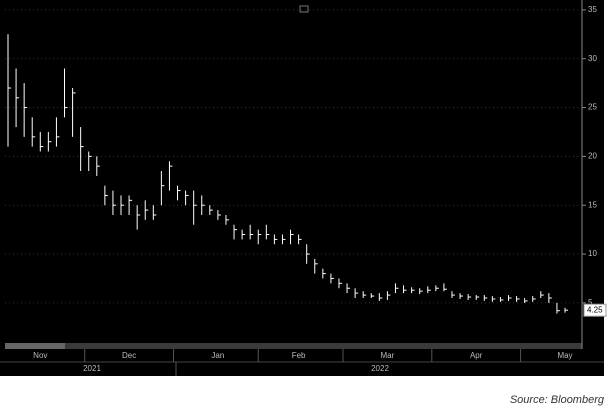  What do you see at coordinates (592, 58) in the screenshot?
I see `y-tick-label: 30` at bounding box center [592, 58].